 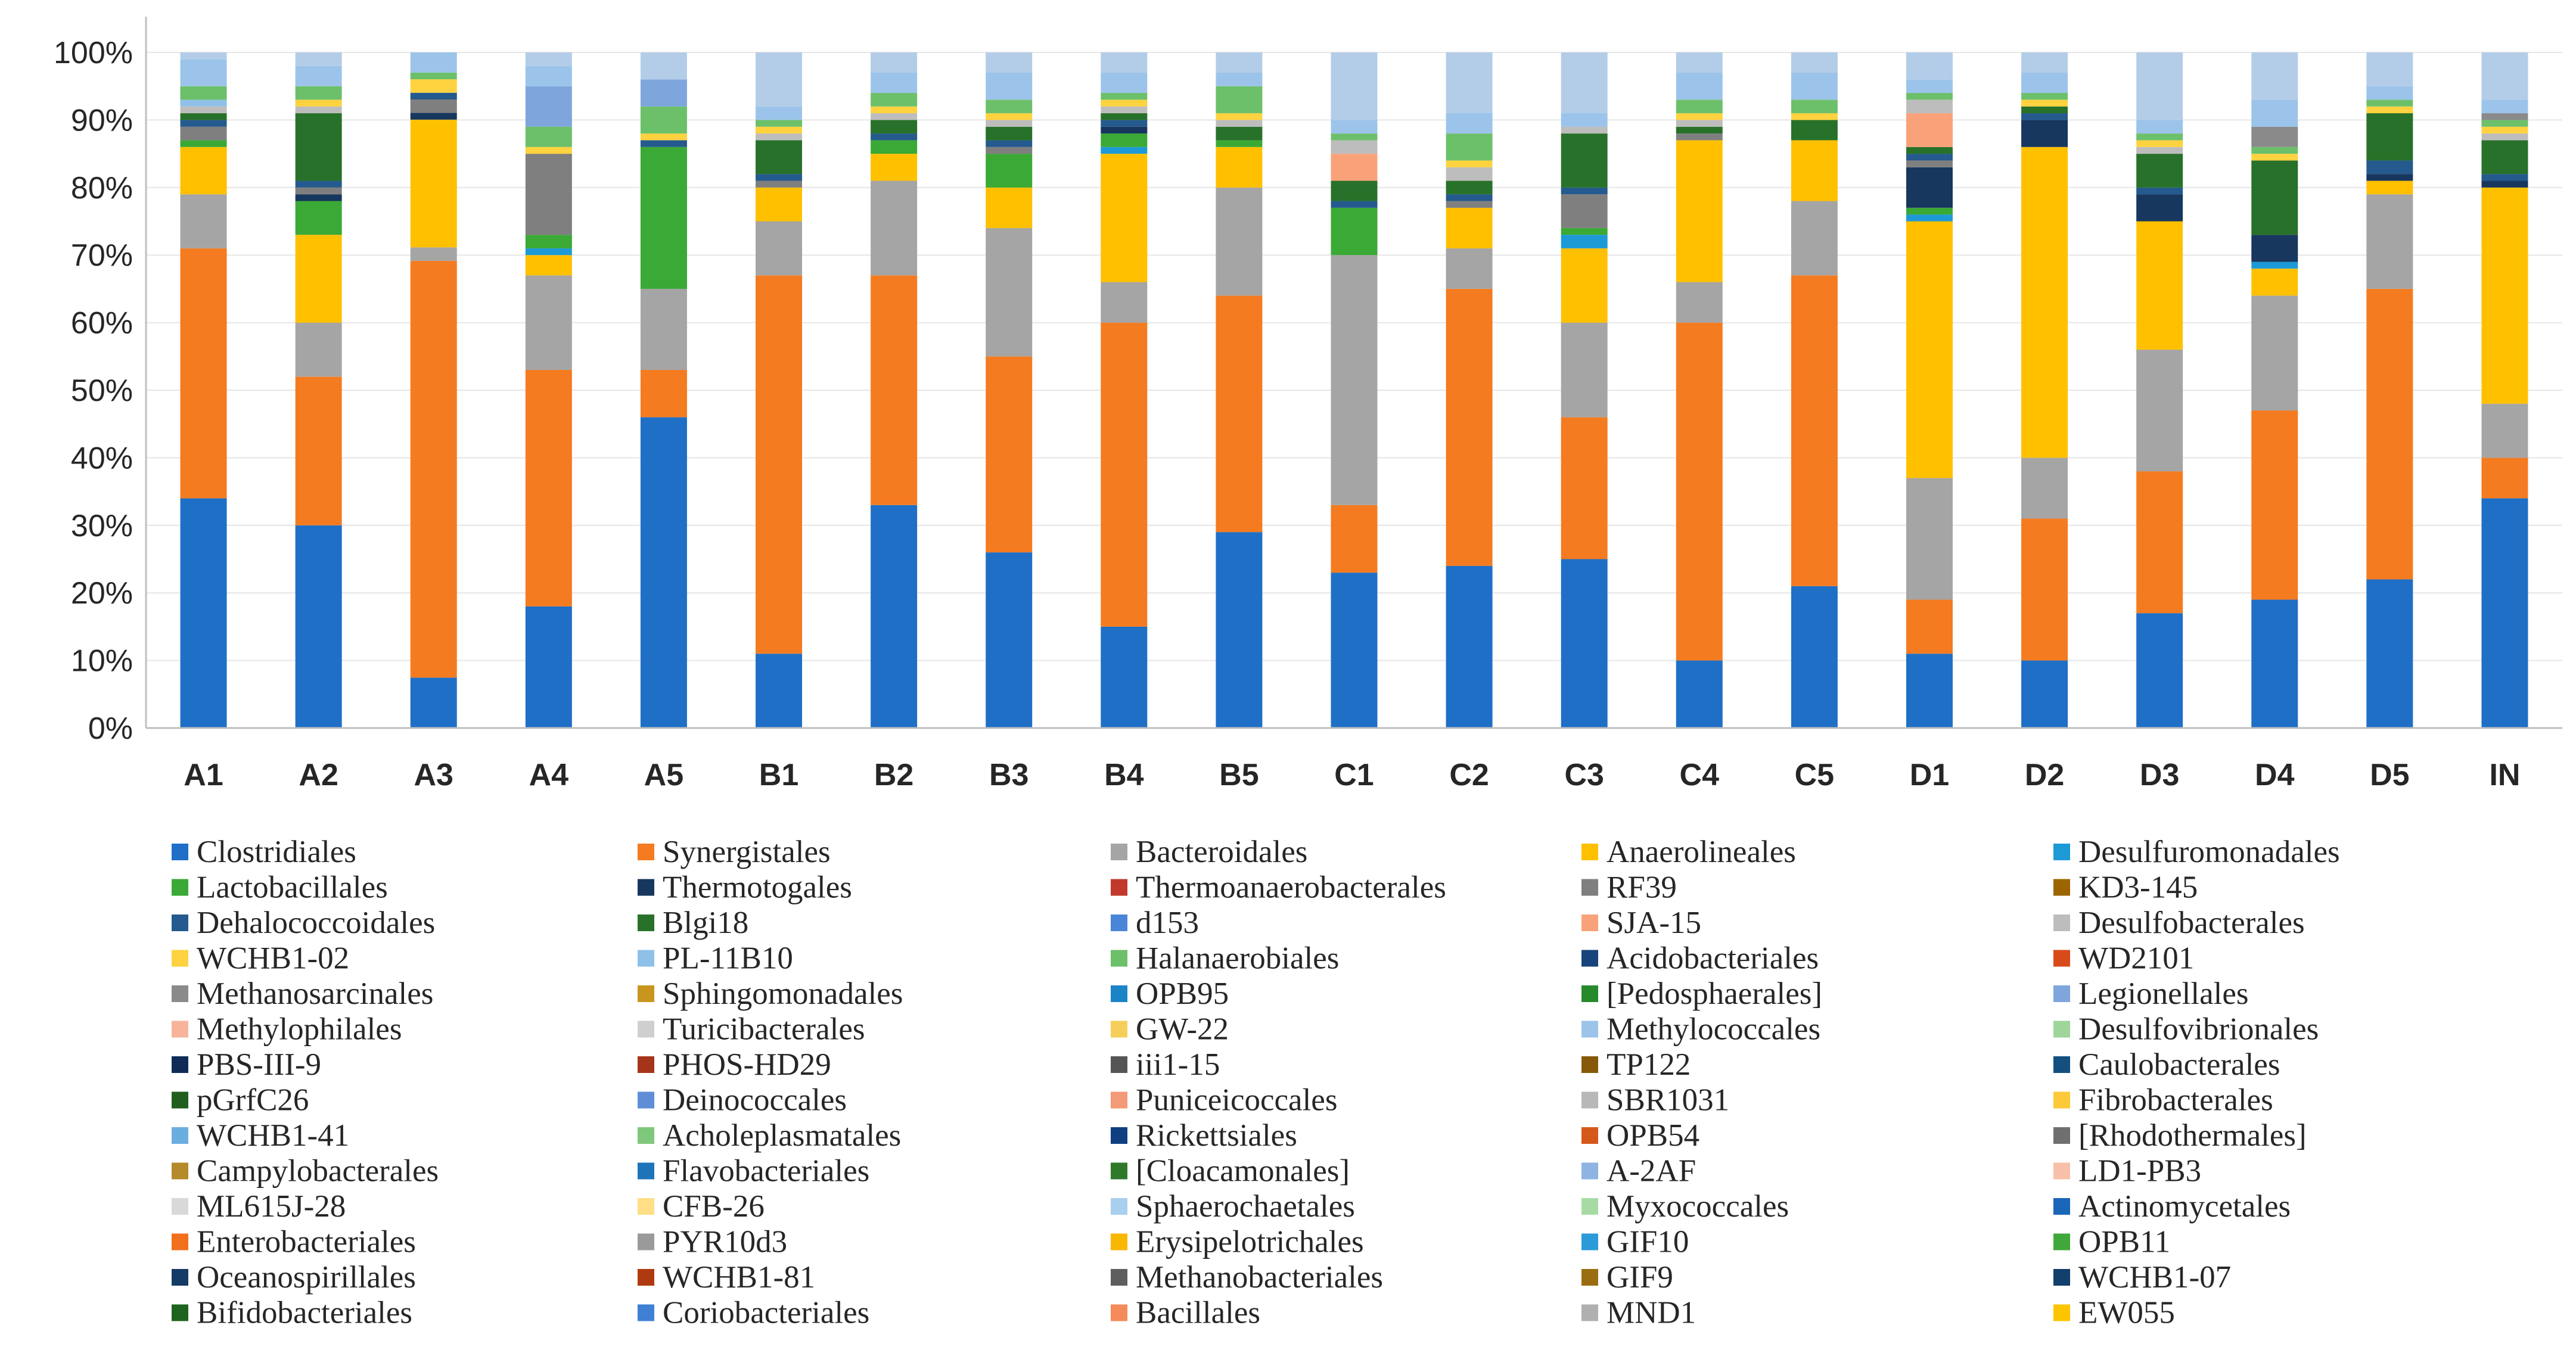 I want to click on legend-item: Acidobacteriales, so click(x=1700, y=958).